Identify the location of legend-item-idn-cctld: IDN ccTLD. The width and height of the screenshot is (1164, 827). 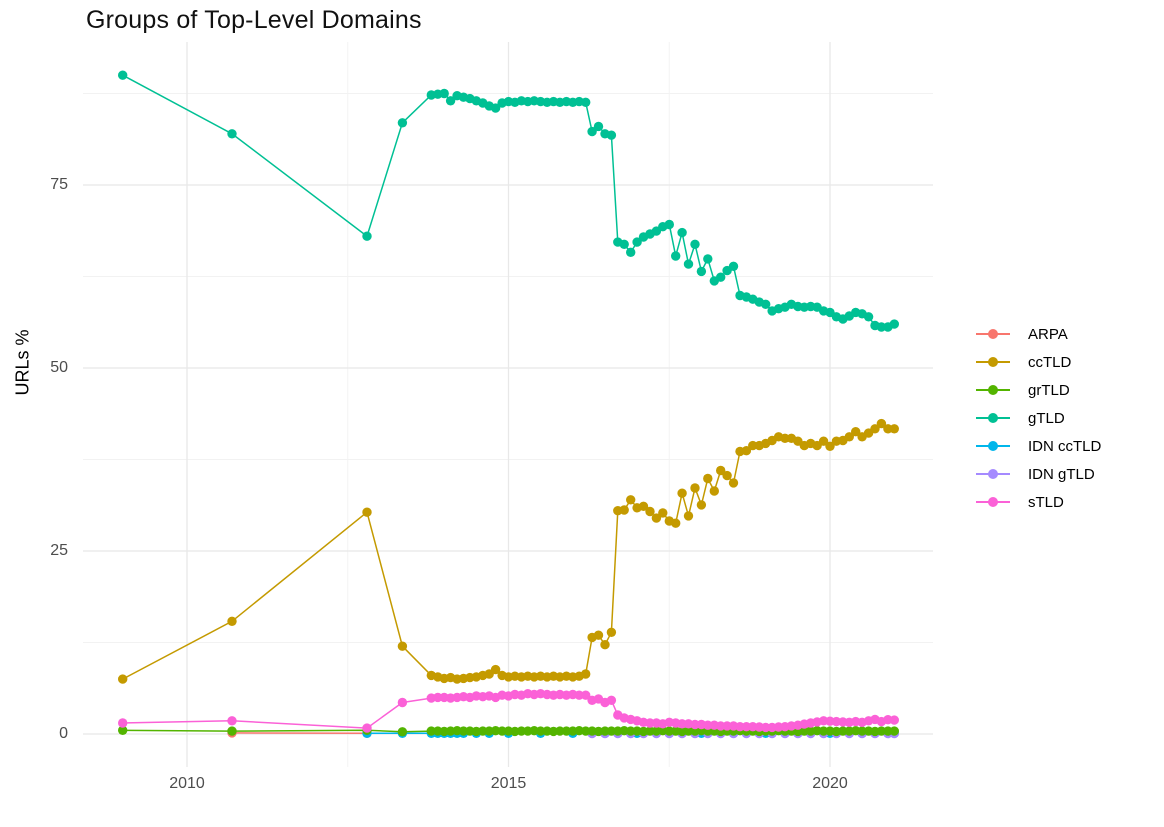
(1038, 446).